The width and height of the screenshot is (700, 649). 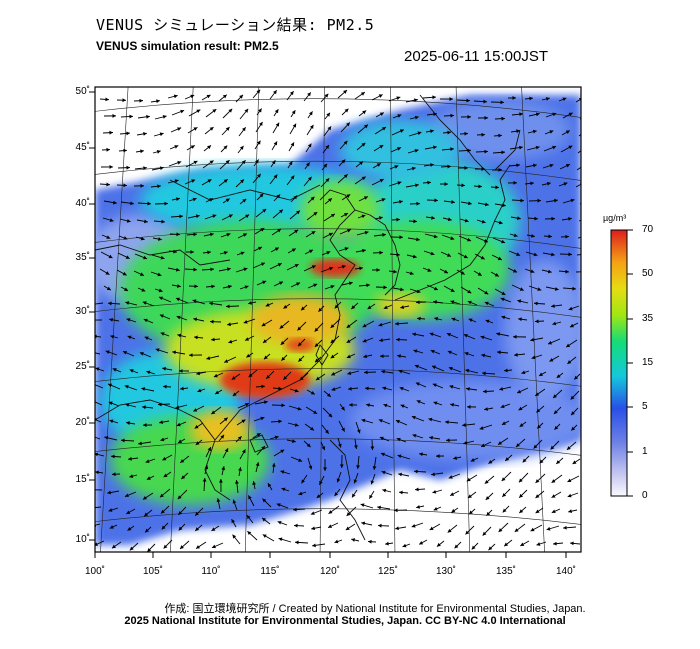 What do you see at coordinates (82, 311) in the screenshot?
I see `lat-label-30: 30˚` at bounding box center [82, 311].